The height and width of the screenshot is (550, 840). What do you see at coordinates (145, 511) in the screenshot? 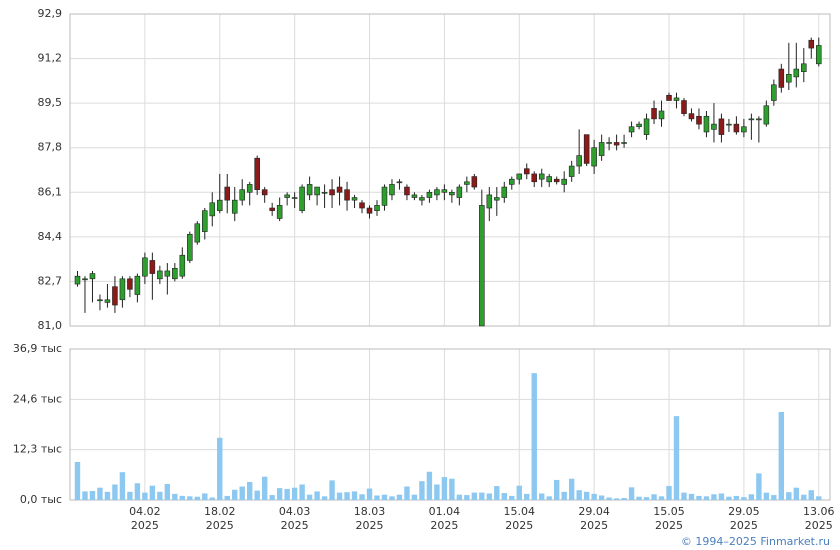
I see `x-tick-label: 04.02` at bounding box center [145, 511].